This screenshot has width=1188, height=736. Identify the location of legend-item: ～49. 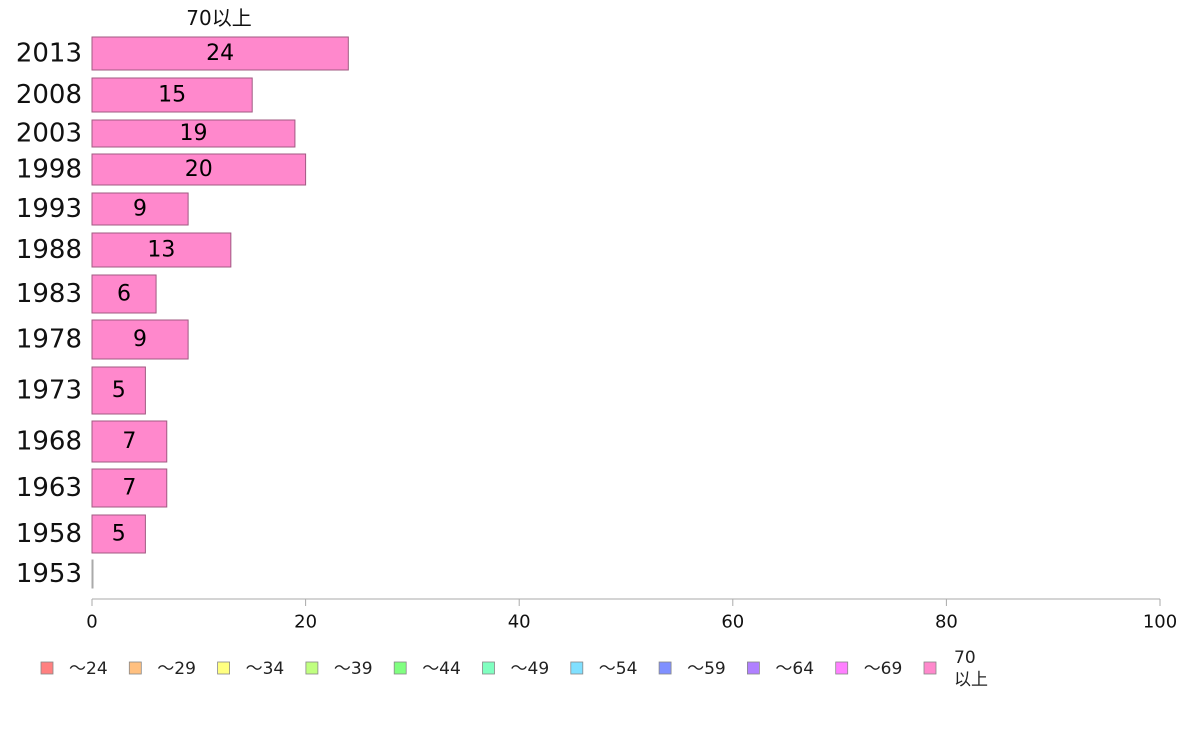
(516, 669).